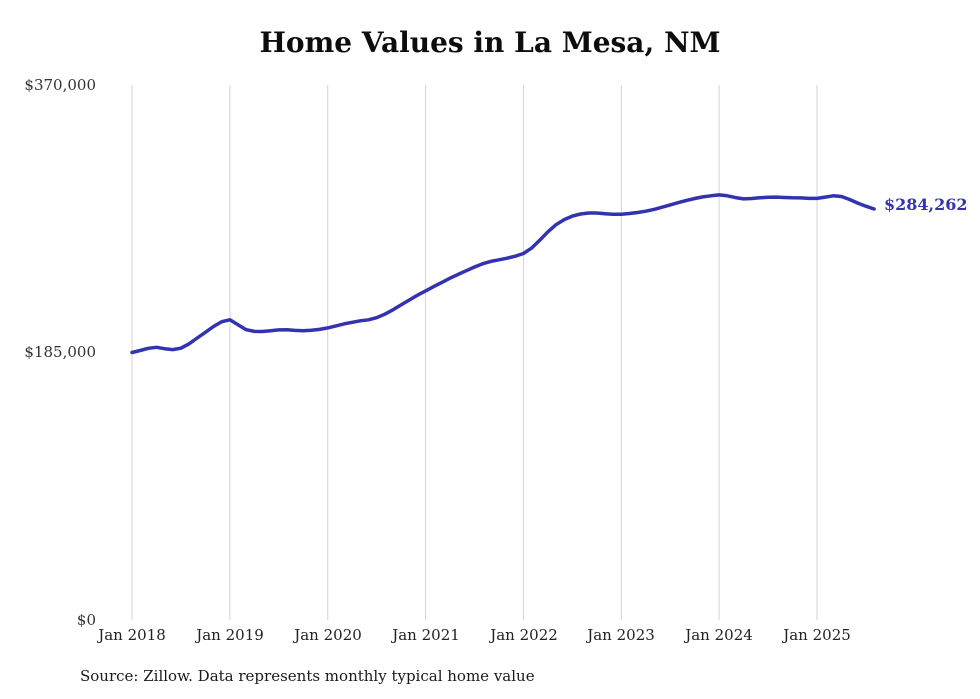 This screenshot has height=699, width=980. I want to click on y-axis-tick-label-0: $0, so click(86, 620).